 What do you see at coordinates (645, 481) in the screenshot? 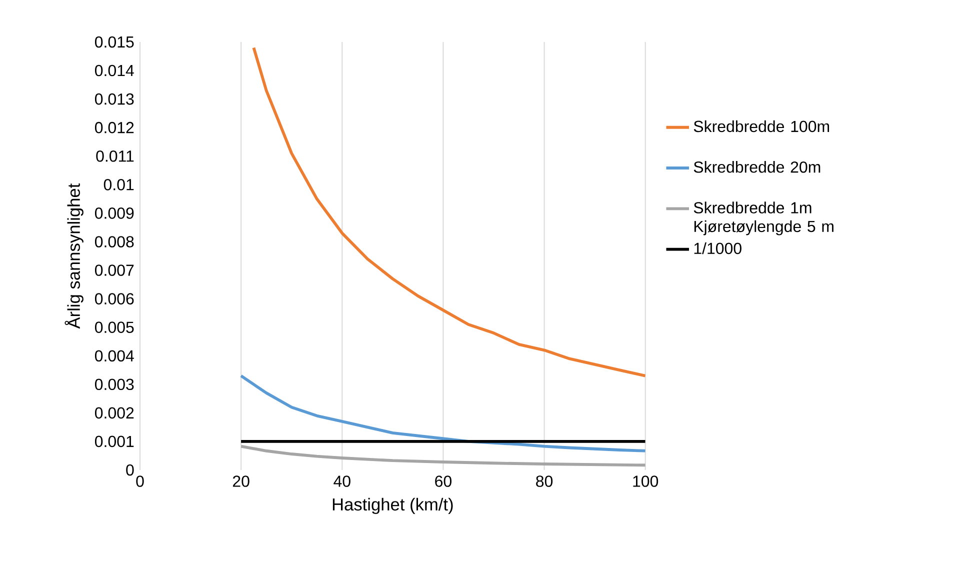
I see `x-tick-label: 100` at bounding box center [645, 481].